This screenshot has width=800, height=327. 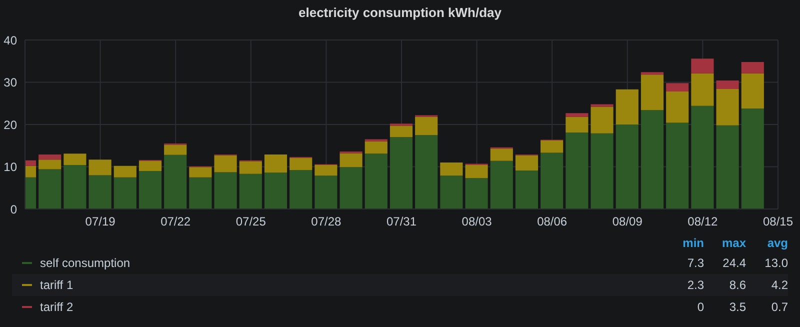 What do you see at coordinates (695, 285) in the screenshot?
I see `text: 2.3` at bounding box center [695, 285].